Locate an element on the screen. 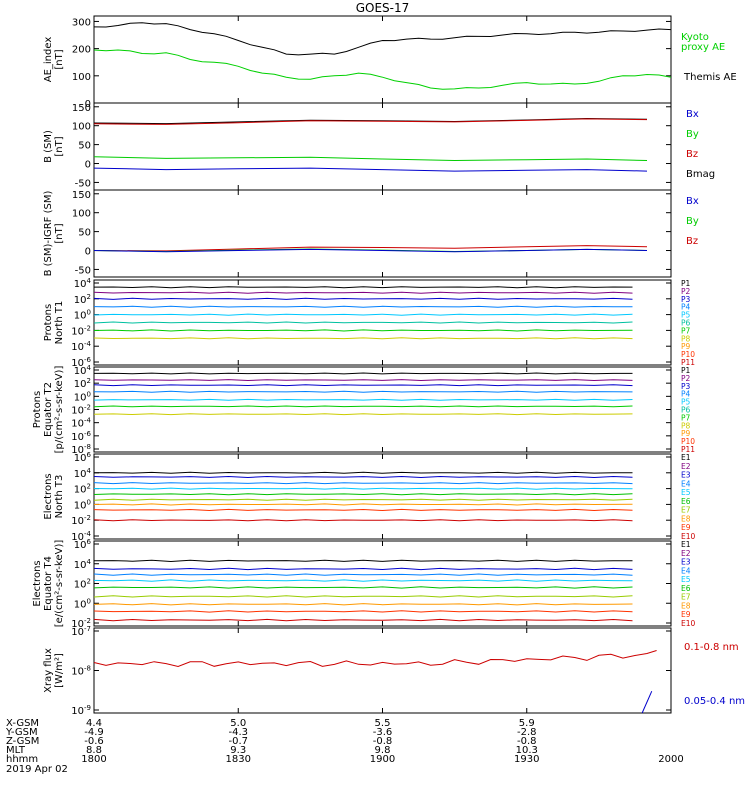  y-tick-label: 10⁶ is located at coordinates (83, 544).